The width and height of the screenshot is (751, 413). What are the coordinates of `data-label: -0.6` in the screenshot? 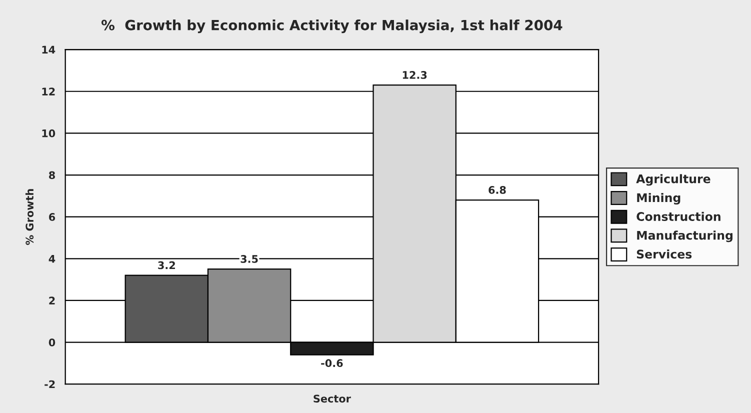 It's located at (332, 363).